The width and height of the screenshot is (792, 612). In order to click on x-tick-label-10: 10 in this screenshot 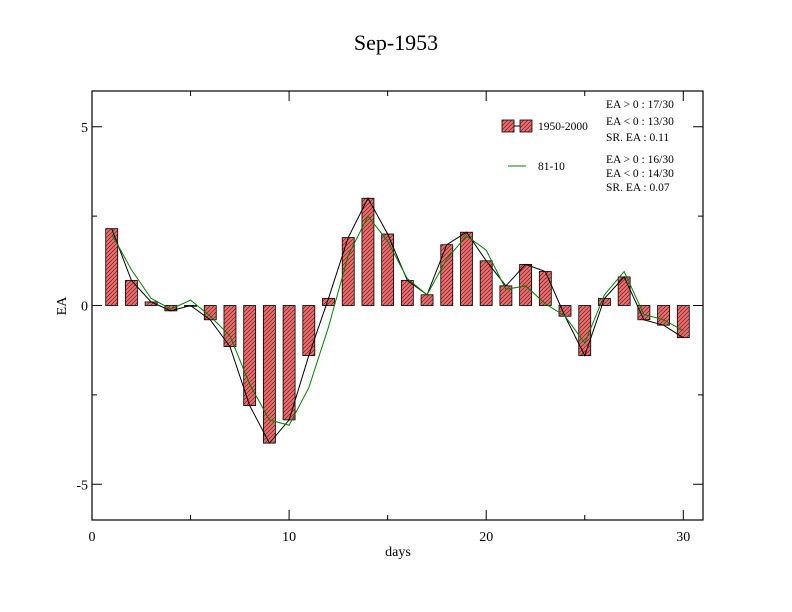, I will do `click(289, 537)`.